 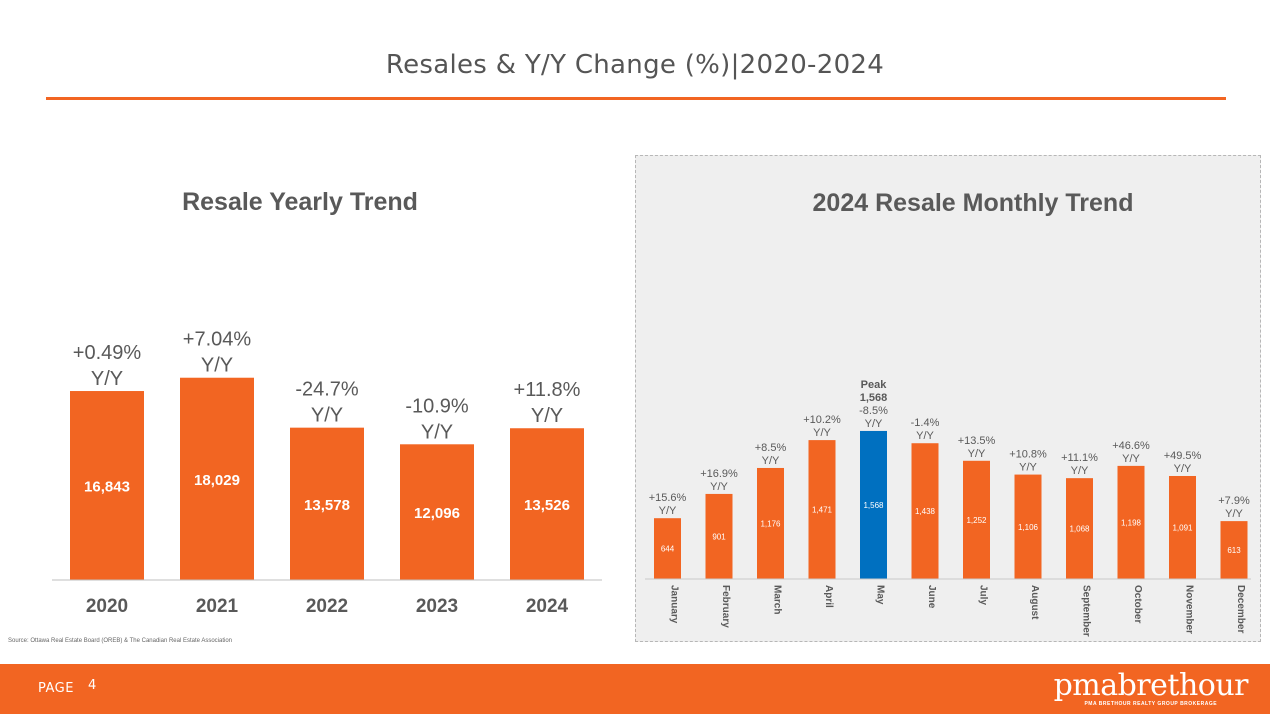 I want to click on monthly-category-label: February, so click(x=725, y=606).